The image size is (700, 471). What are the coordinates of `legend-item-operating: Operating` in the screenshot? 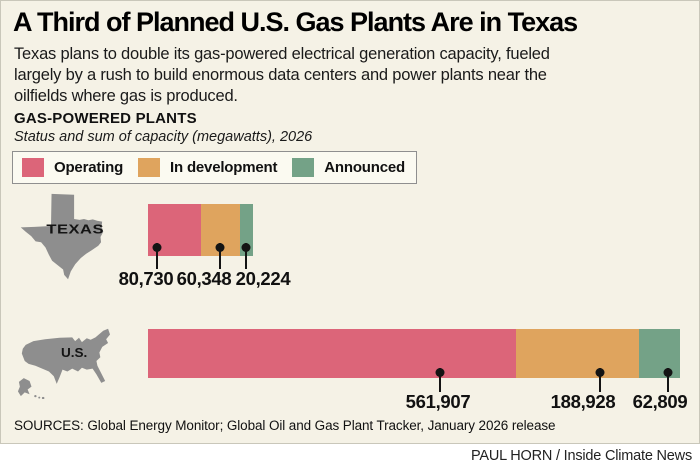 It's located at (72, 167).